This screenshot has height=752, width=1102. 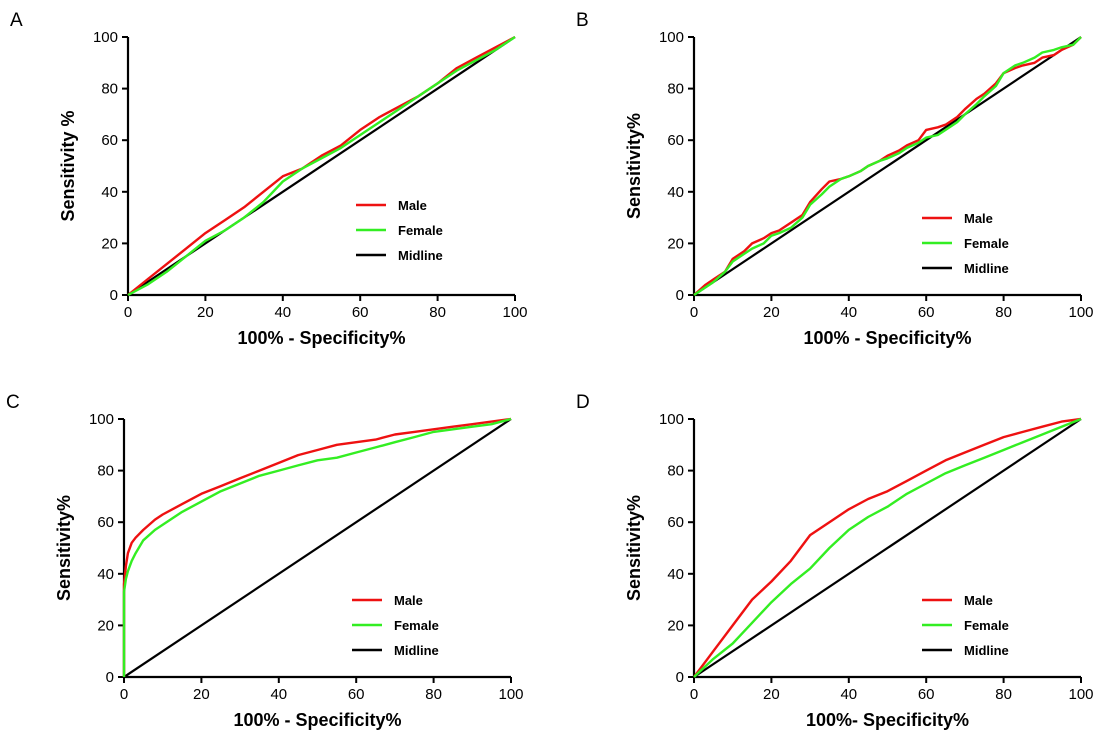 I want to click on panel-letter: A, so click(x=16, y=20).